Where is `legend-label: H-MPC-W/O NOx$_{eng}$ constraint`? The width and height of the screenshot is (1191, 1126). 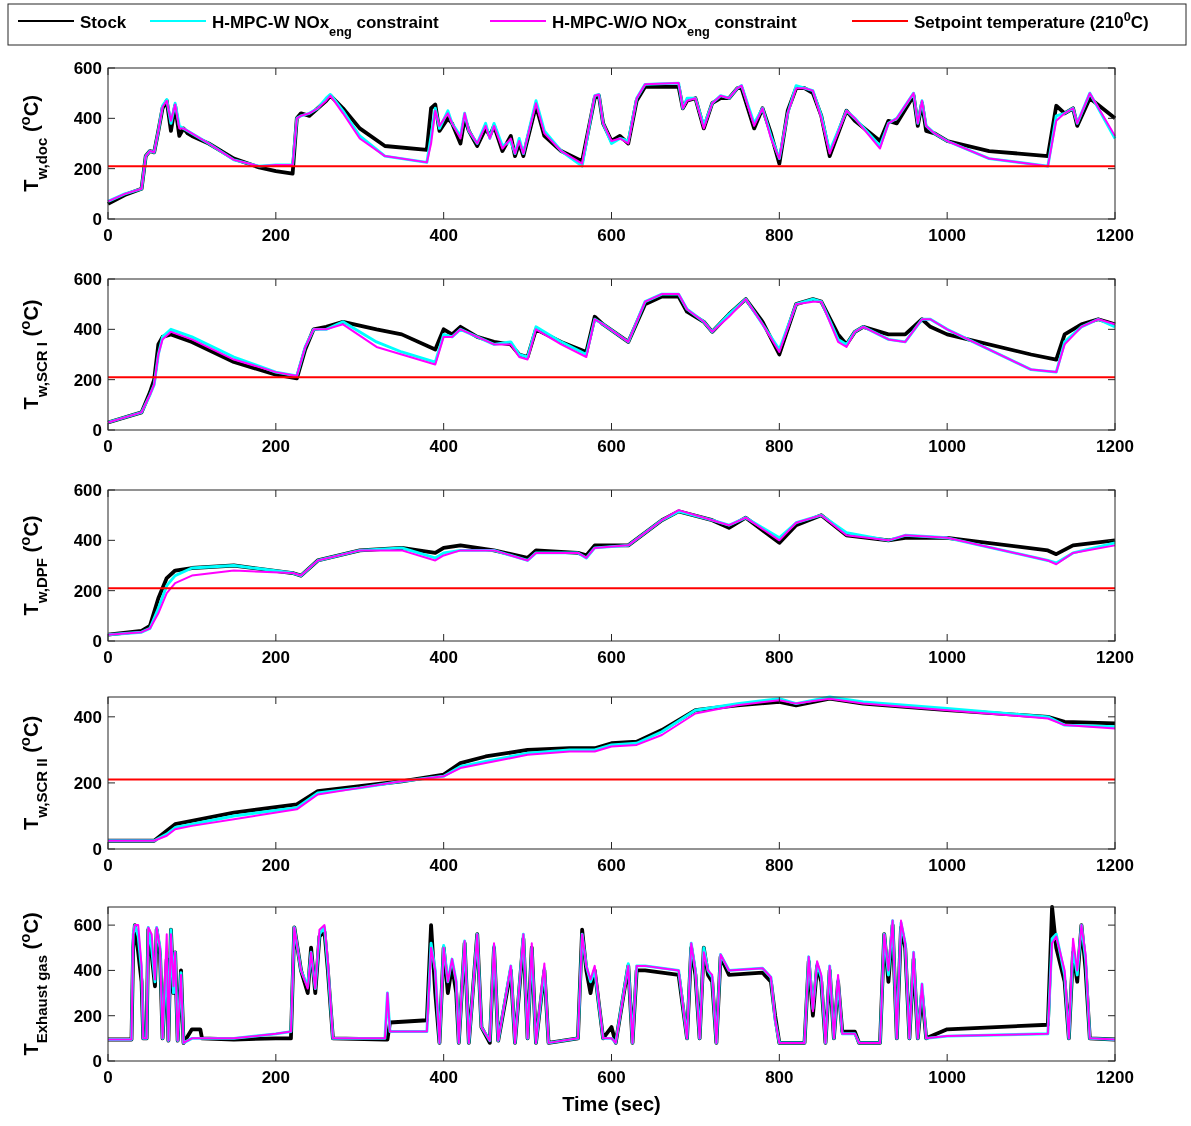 legend-label: H-MPC-W/O NOx$_{eng}$ constraint is located at coordinates (674, 26).